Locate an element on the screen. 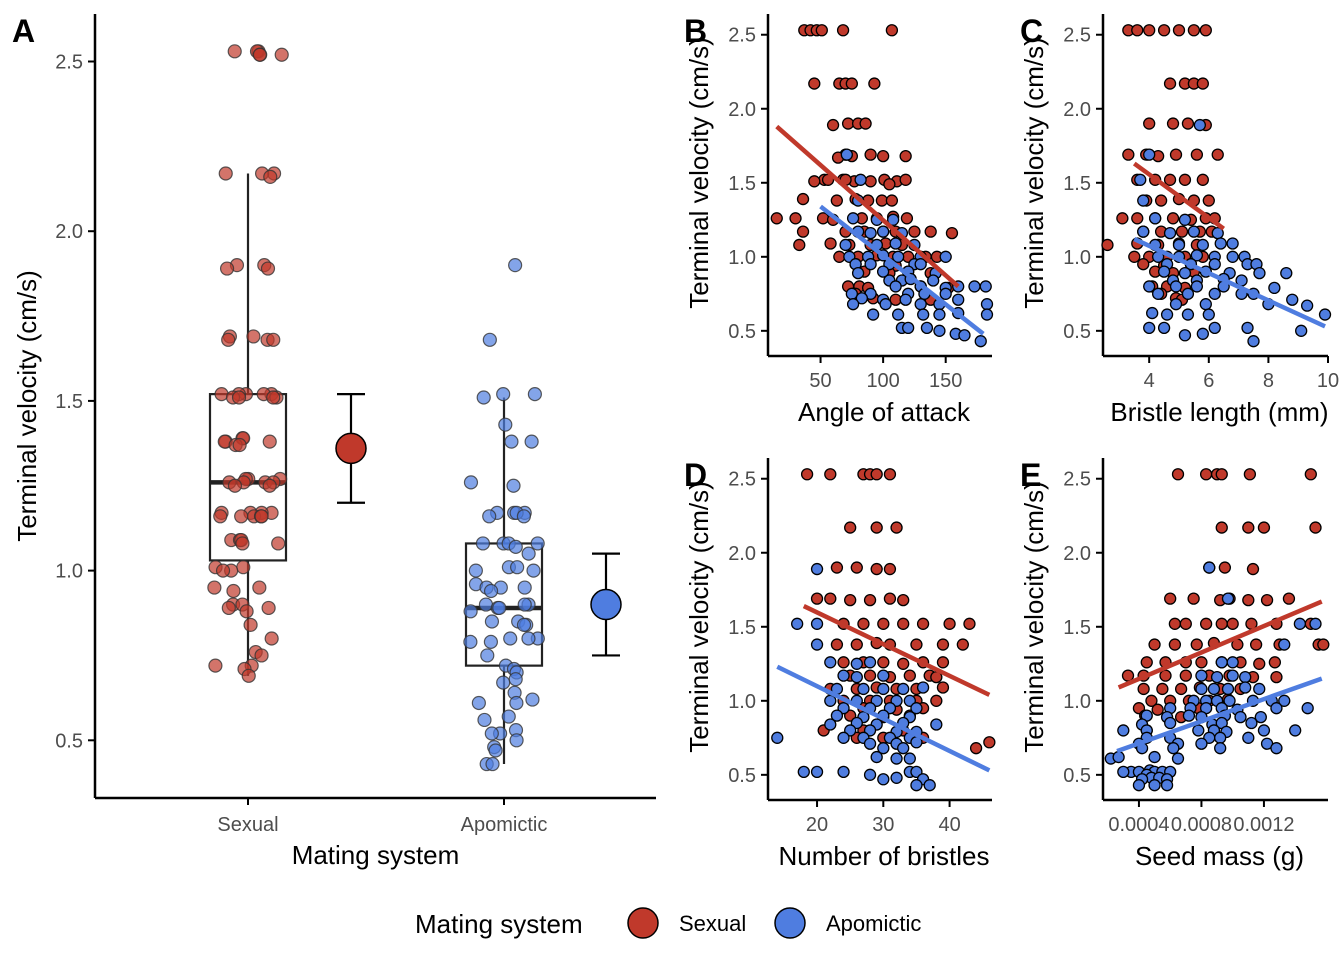 The image size is (1344, 960). y-tick-label: 2.5 is located at coordinates (742, 480).